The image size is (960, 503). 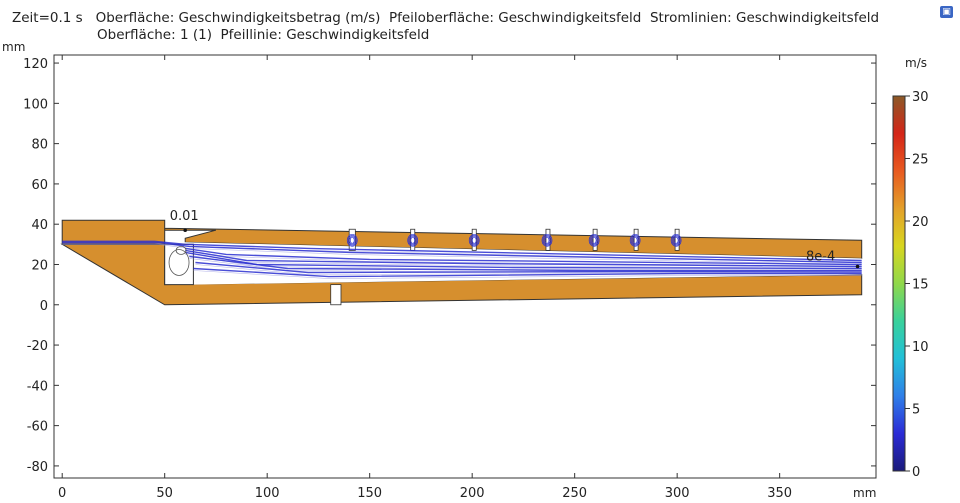 What do you see at coordinates (39, 265) in the screenshot?
I see `y-tick-label: 20` at bounding box center [39, 265].